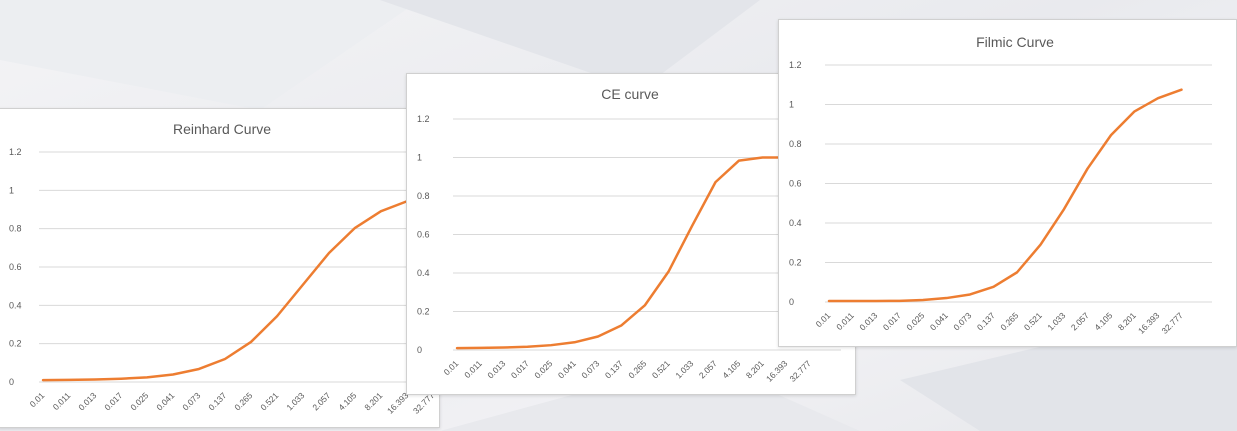 Image resolution: width=1237 pixels, height=431 pixels. What do you see at coordinates (1015, 42) in the screenshot?
I see `chart-title: Filmic Curve` at bounding box center [1015, 42].